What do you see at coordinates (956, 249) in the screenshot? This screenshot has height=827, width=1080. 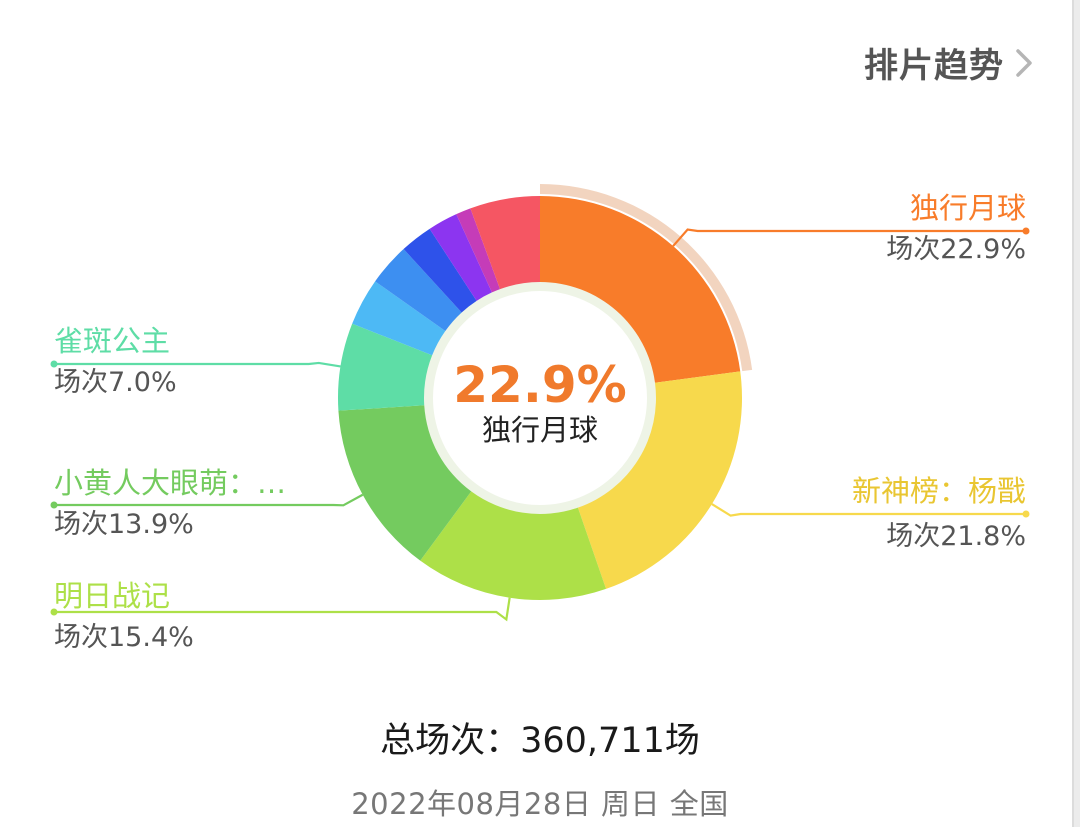 I see `slice-value-label-0: 场次22.9%` at bounding box center [956, 249].